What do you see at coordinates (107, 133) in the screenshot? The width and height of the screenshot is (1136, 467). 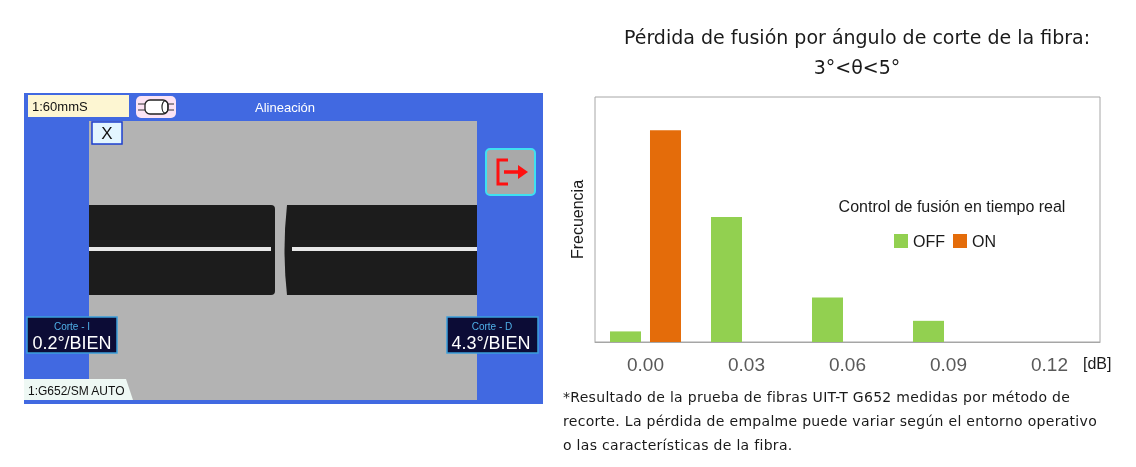 I see `text: X` at bounding box center [107, 133].